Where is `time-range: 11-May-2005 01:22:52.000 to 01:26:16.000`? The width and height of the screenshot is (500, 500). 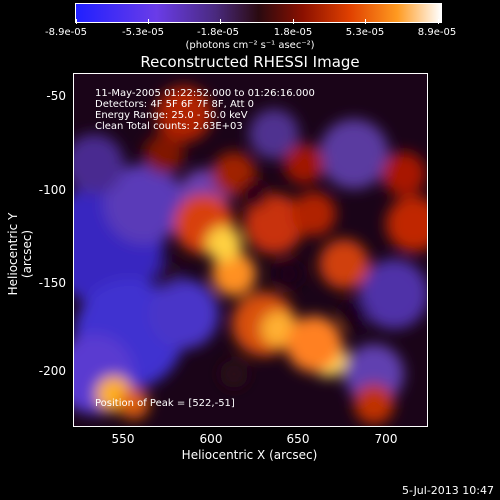
time-range: 11-May-2005 01:22:52.000 to 01:26:16.000 is located at coordinates (205, 93).